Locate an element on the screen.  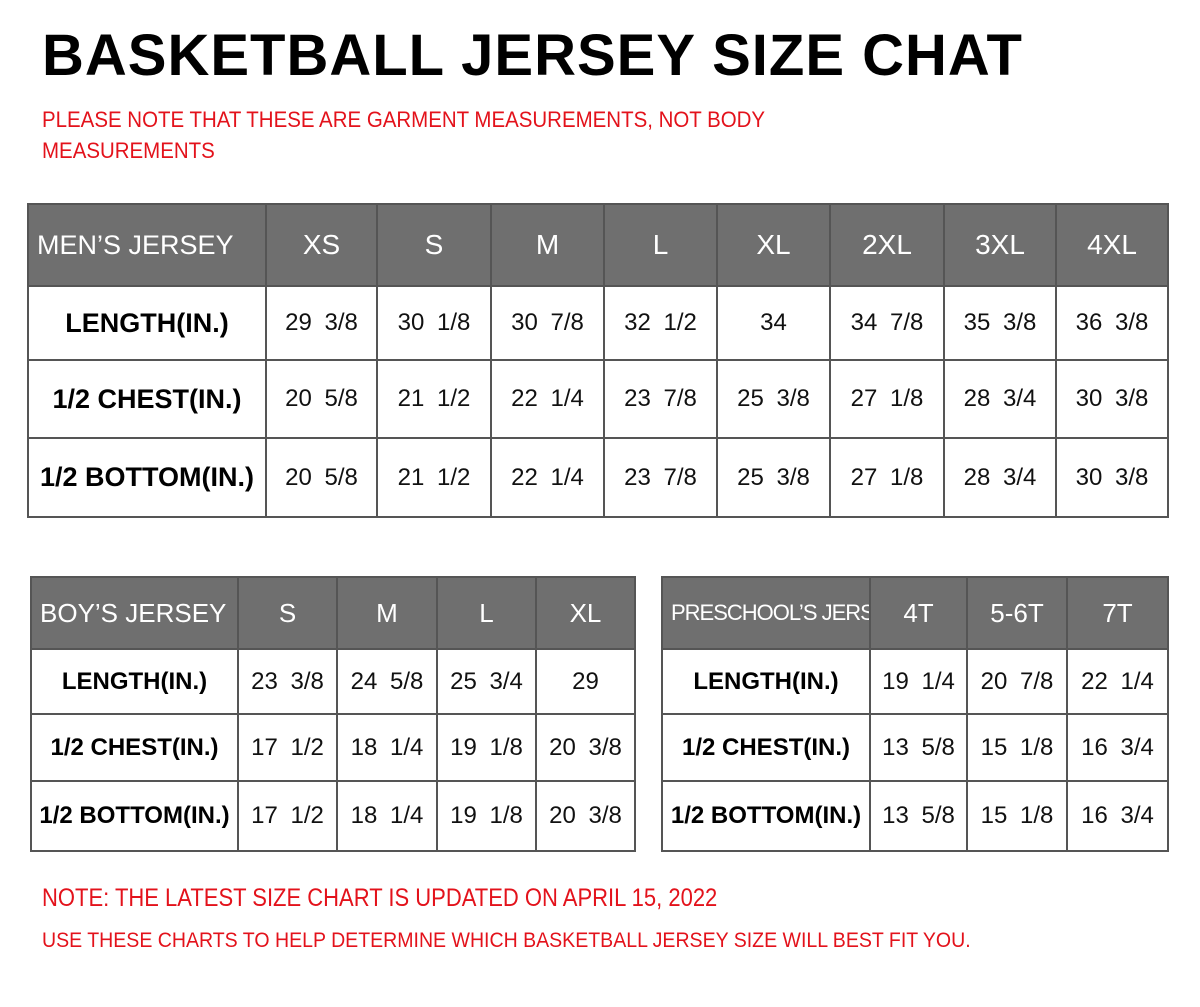
measurement-value: 30 1/8 is located at coordinates (434, 323).